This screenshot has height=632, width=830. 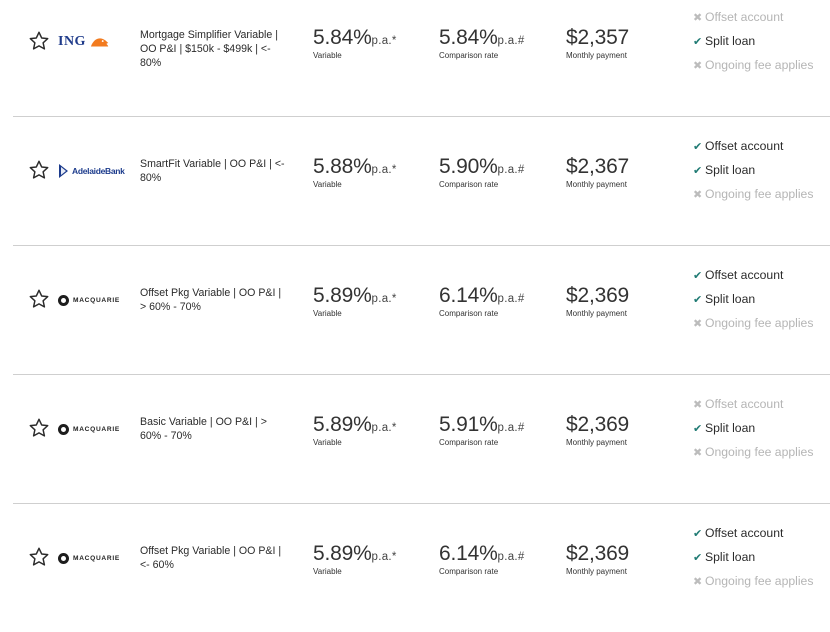 What do you see at coordinates (72, 41) in the screenshot?
I see `lender-name: ING` at bounding box center [72, 41].